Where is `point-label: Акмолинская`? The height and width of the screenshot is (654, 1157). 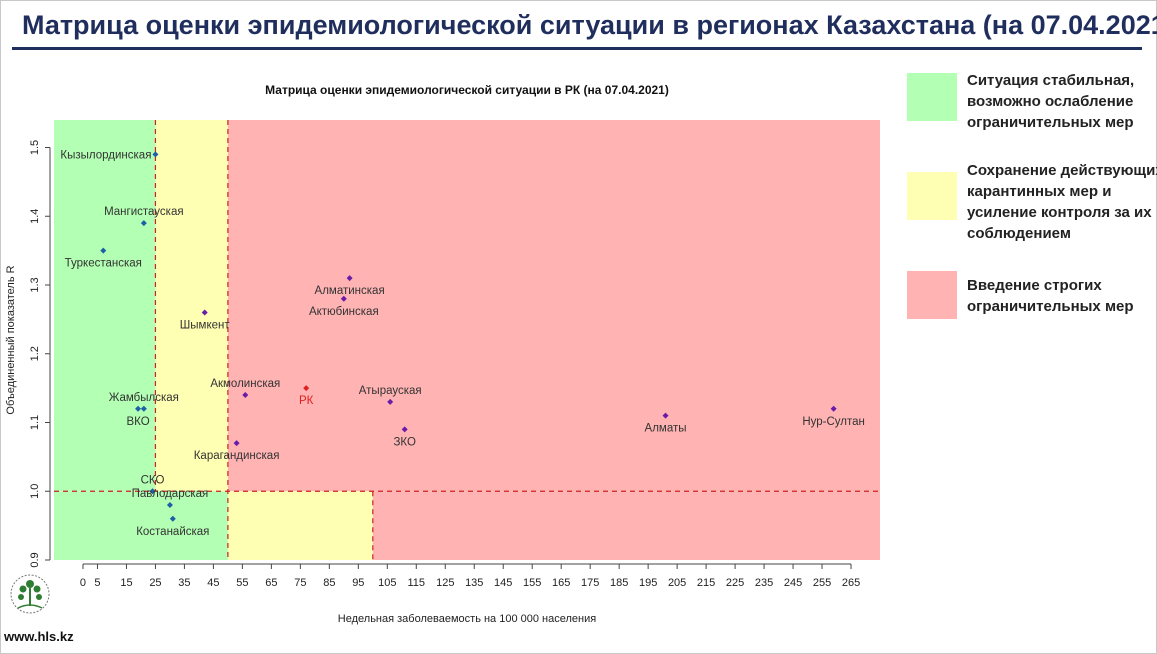 point-label: Акмолинская is located at coordinates (245, 384).